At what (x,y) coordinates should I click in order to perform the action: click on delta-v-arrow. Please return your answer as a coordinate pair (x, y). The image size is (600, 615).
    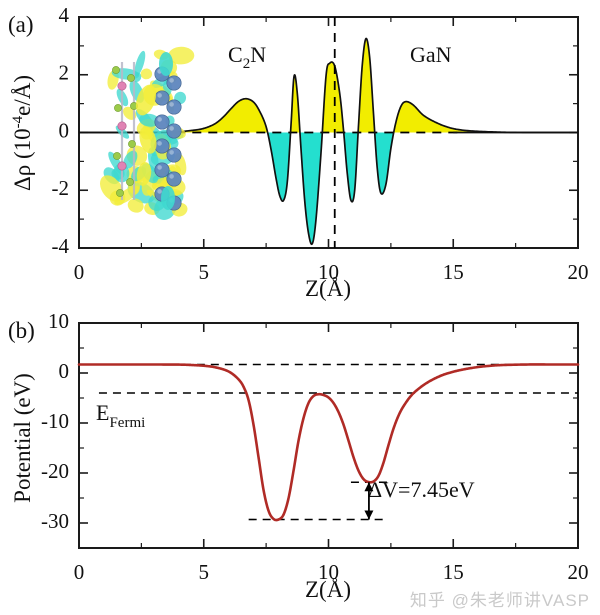
    Looking at the image, I should click on (369, 501).